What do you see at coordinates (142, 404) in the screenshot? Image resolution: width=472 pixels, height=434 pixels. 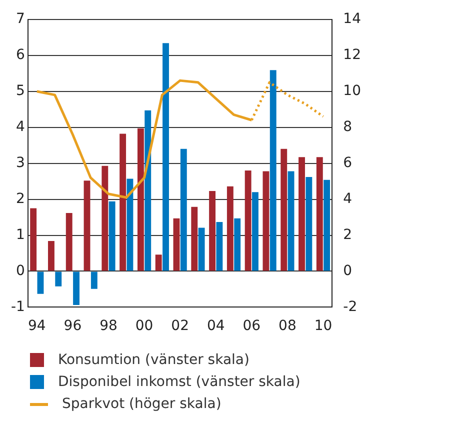 I see `legend-label: Sparkvot (höger skala)` at bounding box center [142, 404].